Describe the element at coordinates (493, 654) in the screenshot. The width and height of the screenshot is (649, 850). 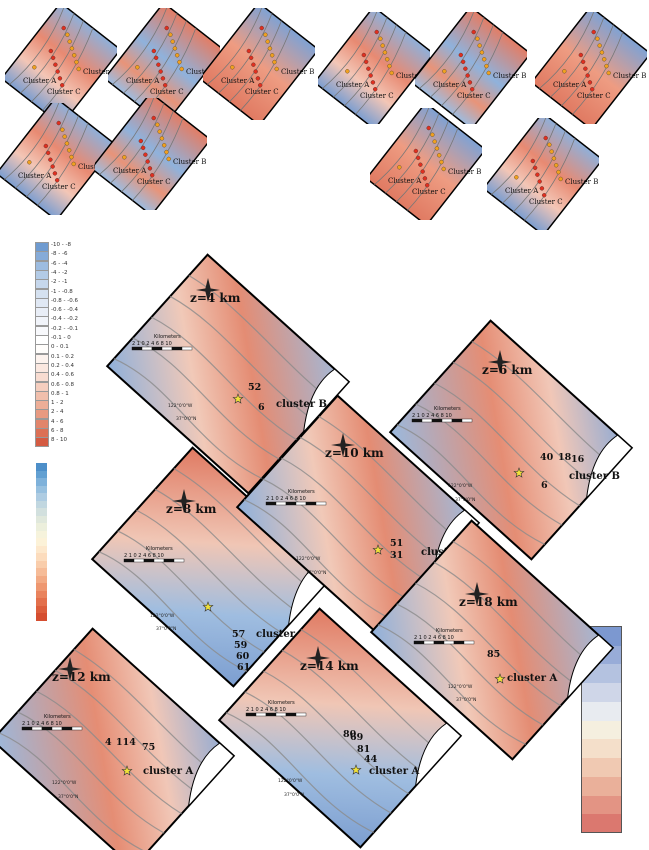
I see `event-number: 85` at that location.